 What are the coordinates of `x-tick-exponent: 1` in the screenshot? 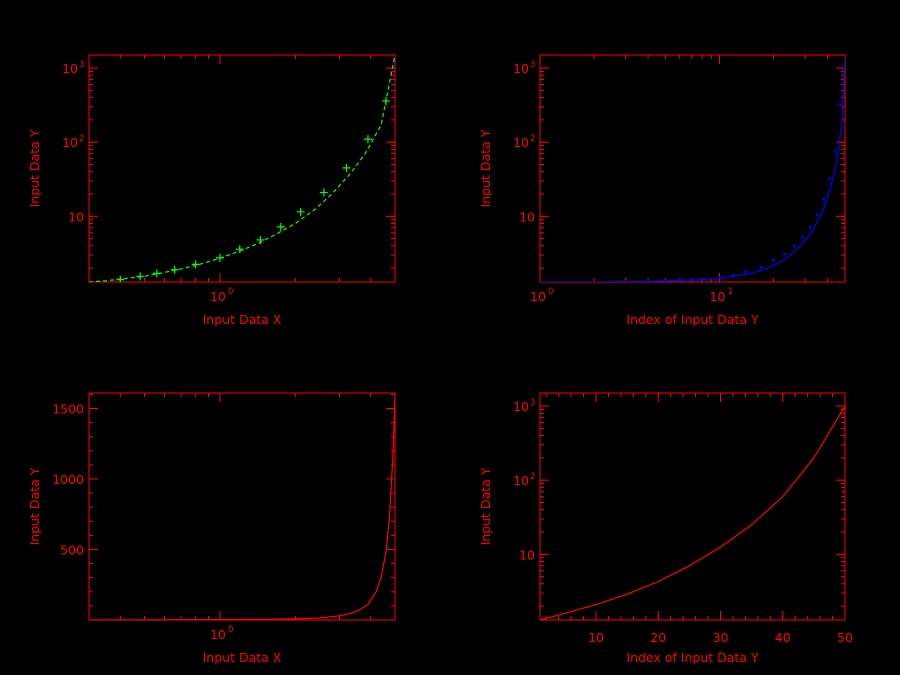 It's located at (730, 292).